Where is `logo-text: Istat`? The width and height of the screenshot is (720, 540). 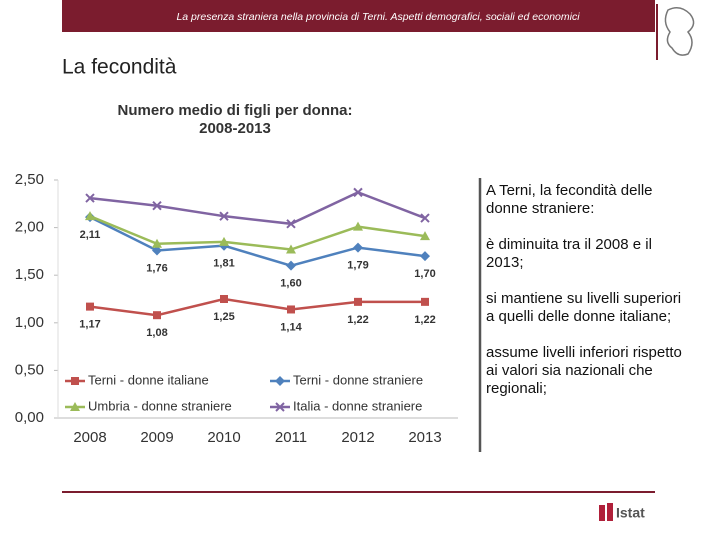 logo-text: Istat is located at coordinates (630, 513).